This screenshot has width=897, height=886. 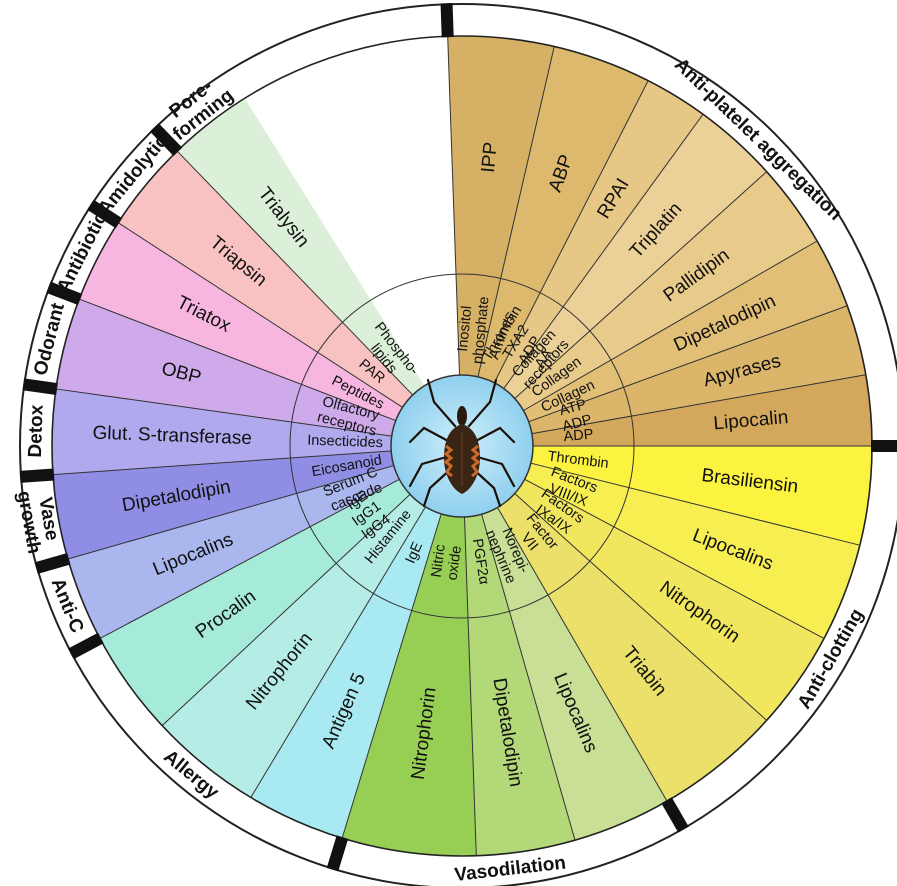 What do you see at coordinates (439, 561) in the screenshot?
I see `target-label-nitric-oxide-text: Nitric` at bounding box center [439, 561].